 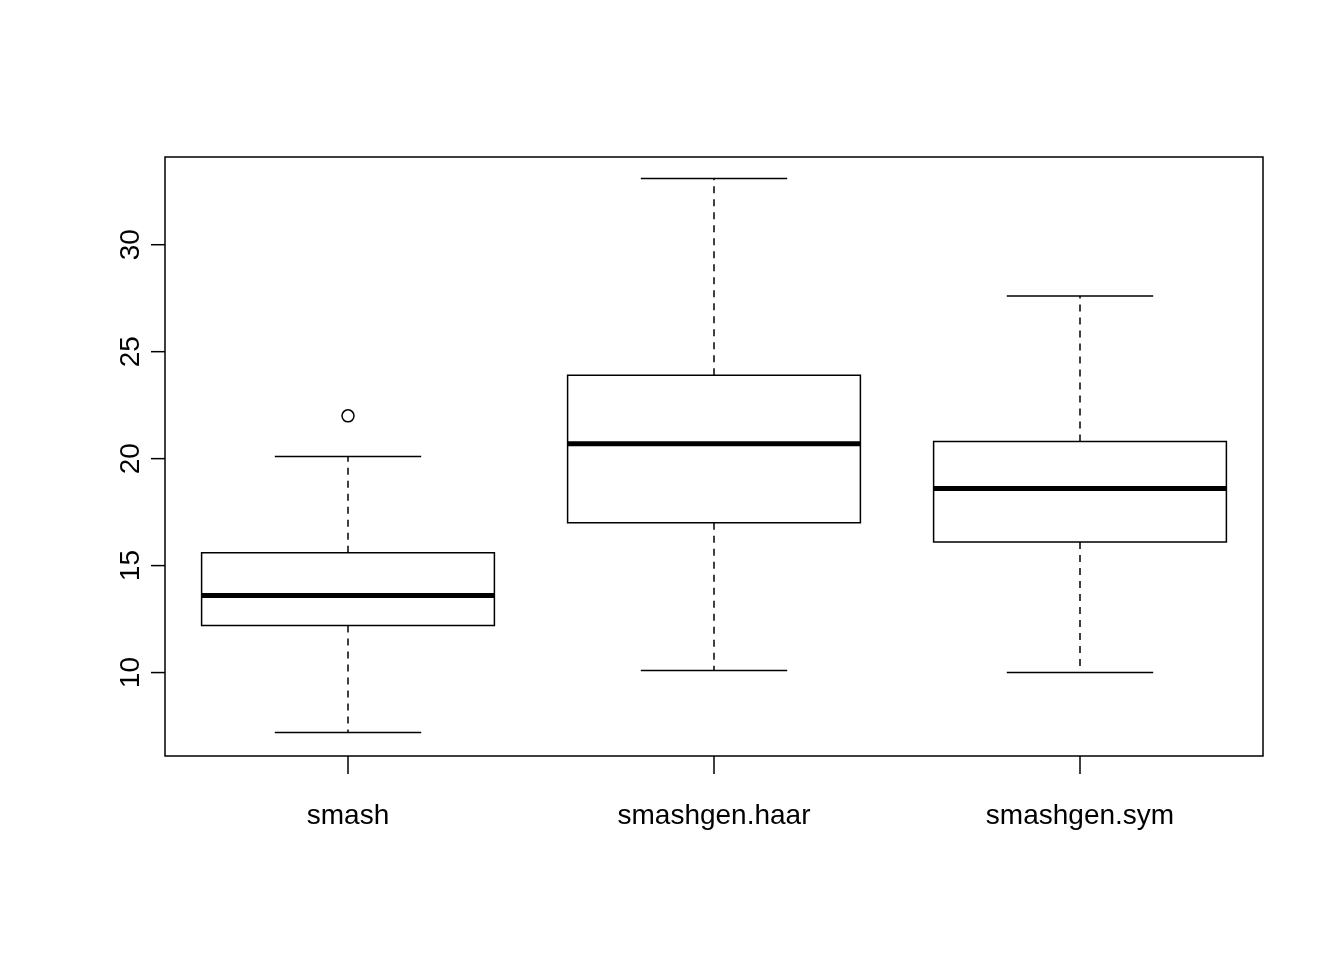 I want to click on y-tick-label: 15, so click(x=129, y=566).